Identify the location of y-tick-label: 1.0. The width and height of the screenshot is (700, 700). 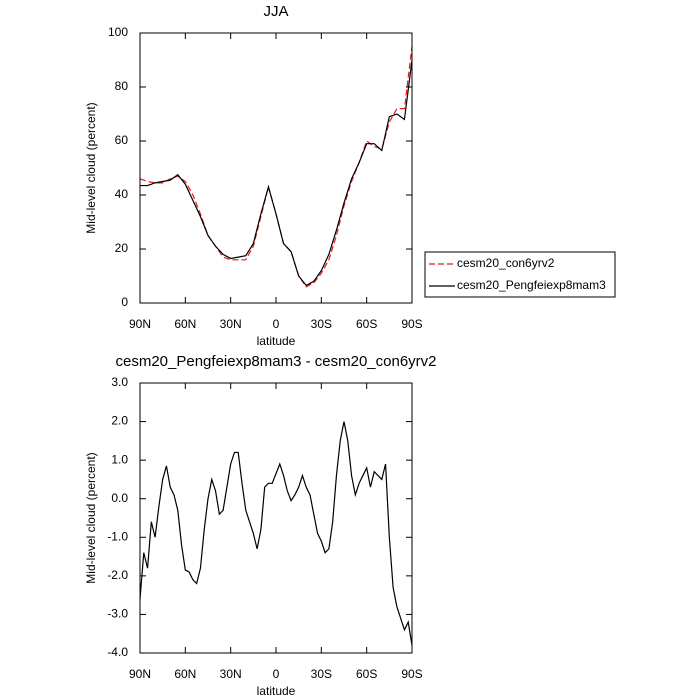
(119, 459).